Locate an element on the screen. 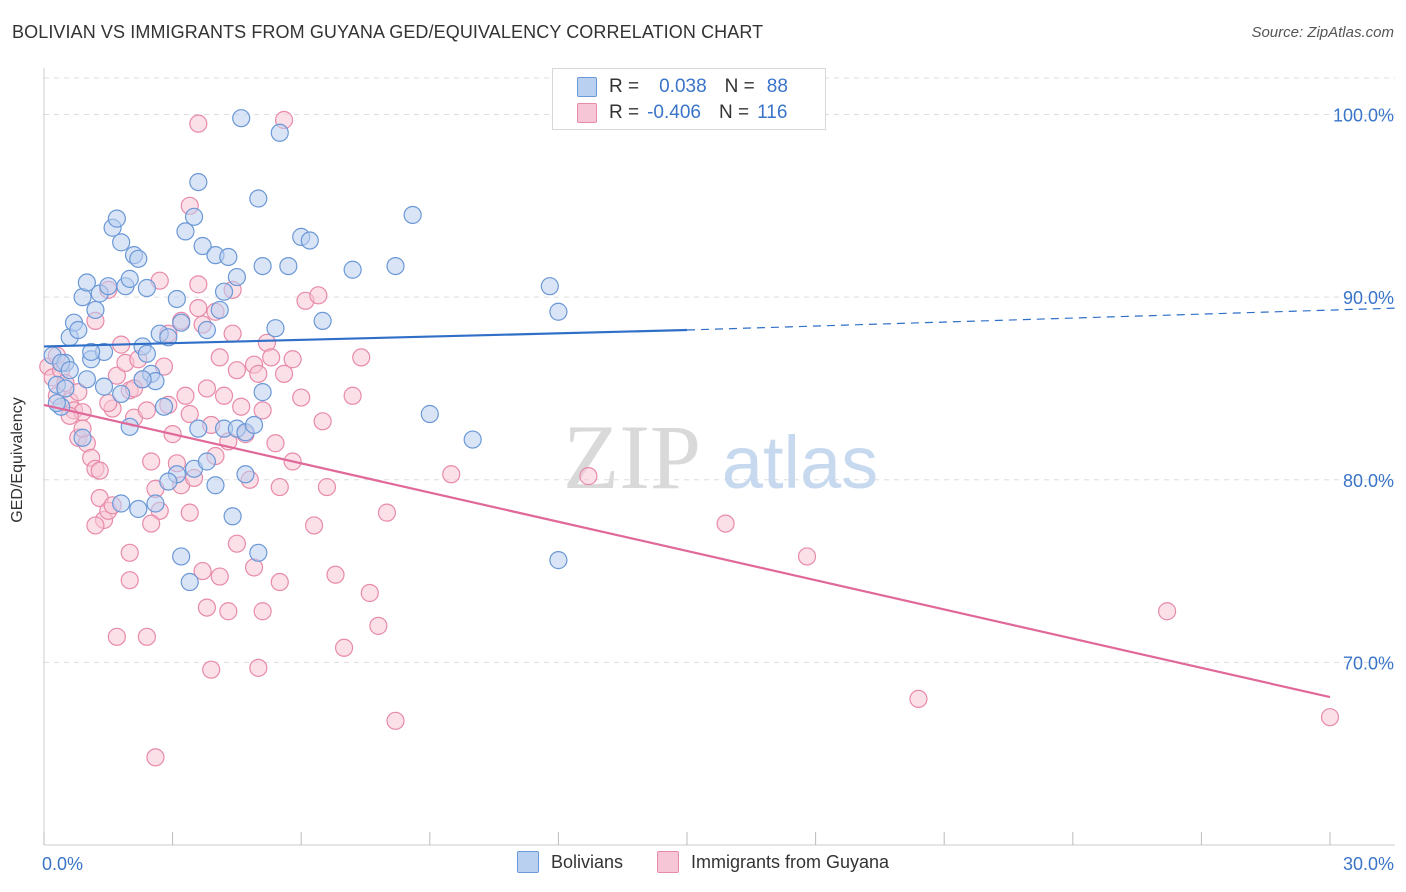  legend-label-guyana: Immigrants from Guyana is located at coordinates (790, 861).